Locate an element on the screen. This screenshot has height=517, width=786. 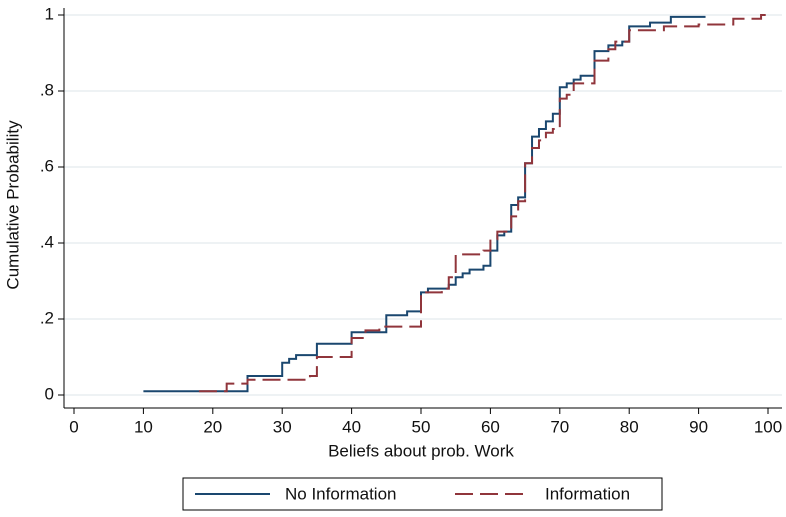
y-tick-label: .2 is located at coordinates (47, 317).